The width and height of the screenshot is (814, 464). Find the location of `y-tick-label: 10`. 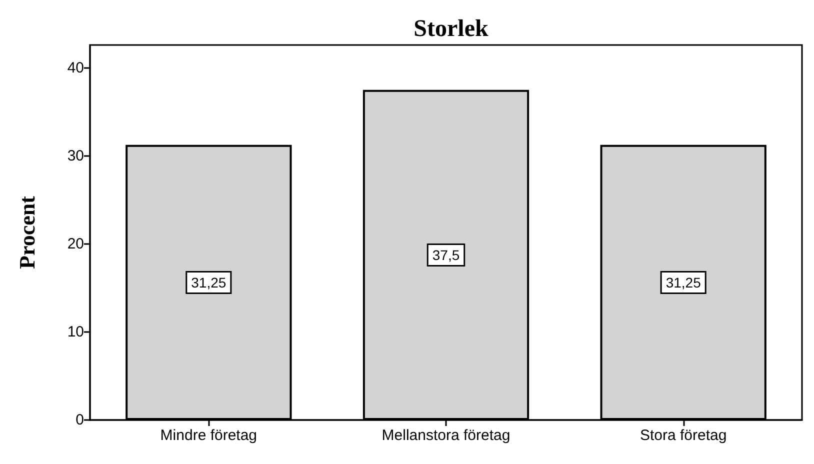

y-tick-label: 10 is located at coordinates (75, 331).